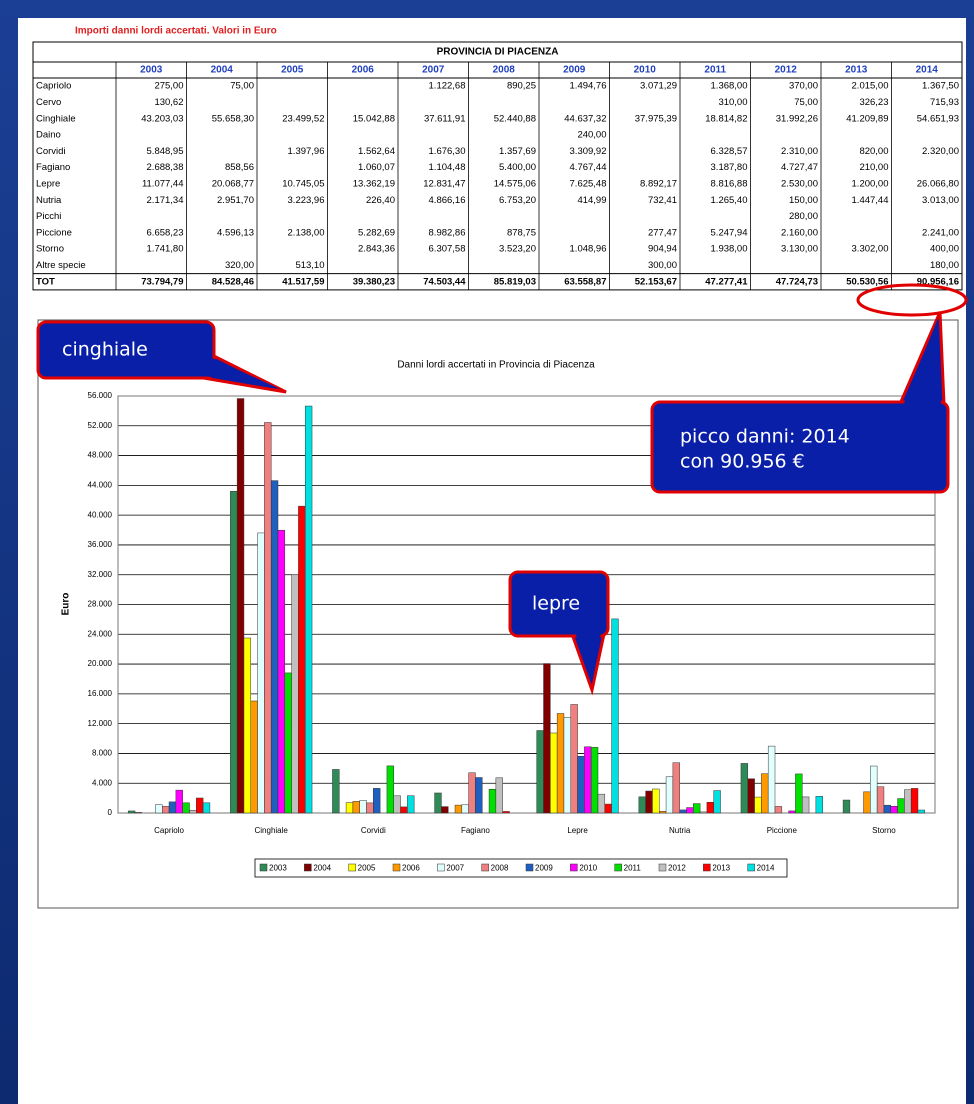 Image resolution: width=974 pixels, height=1104 pixels. I want to click on table-cell: 150,00, so click(803, 200).